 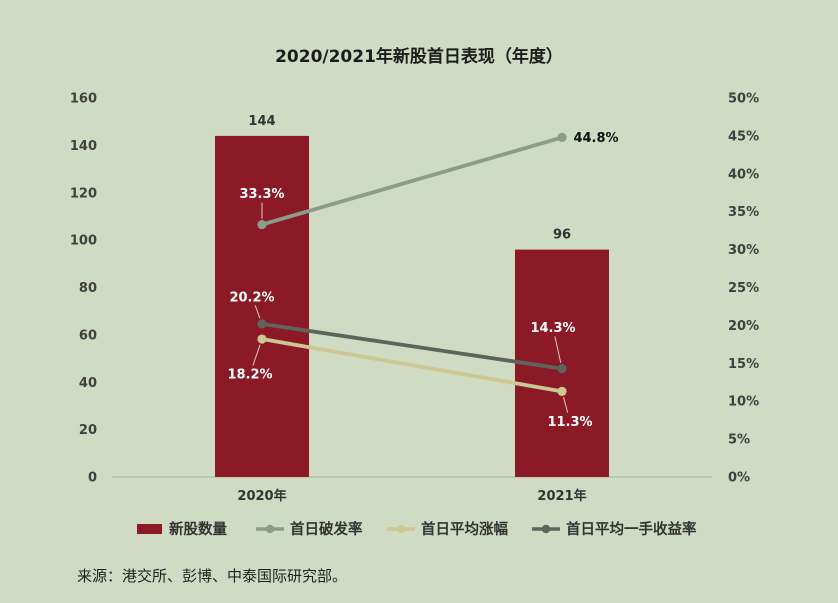 I want to click on line-value-label: 44.8%, so click(x=595, y=138).